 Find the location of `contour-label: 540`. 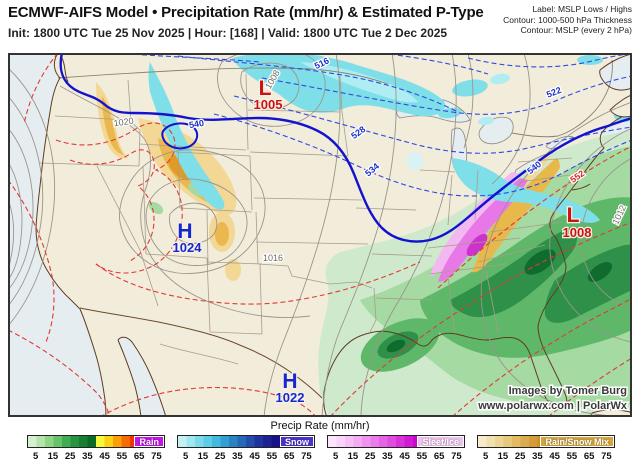

contour-label: 540 is located at coordinates (196, 124).